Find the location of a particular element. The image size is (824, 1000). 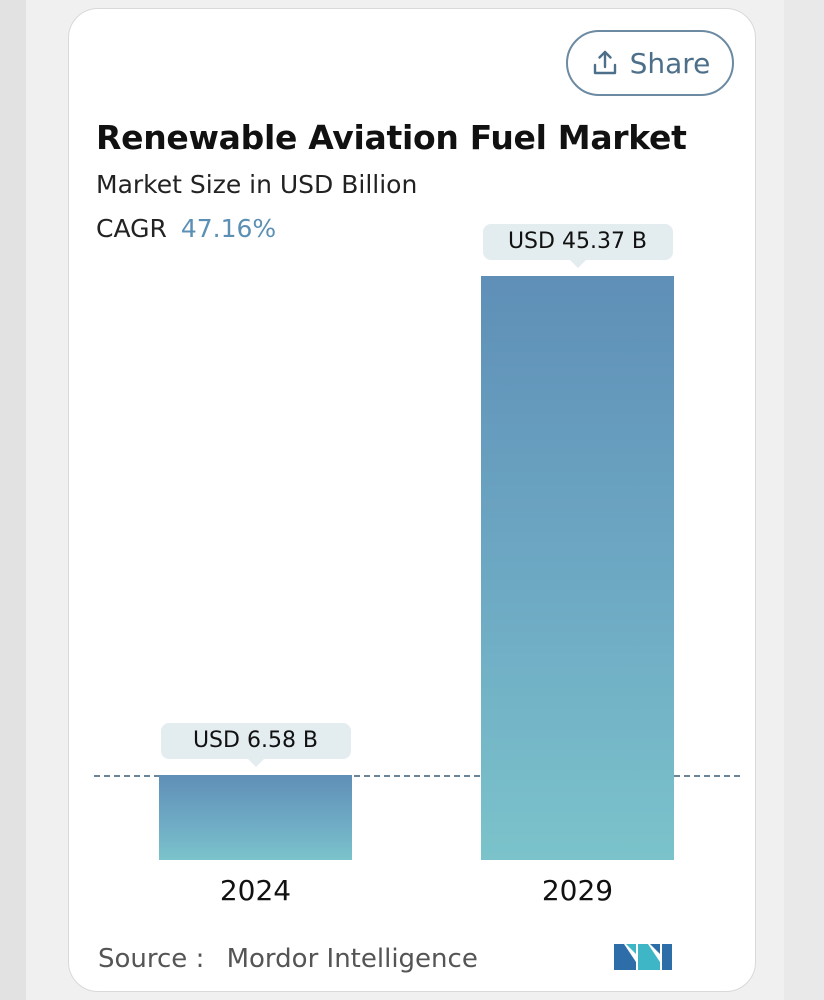

cagr-line: CAGR 47.16% is located at coordinates (186, 228).